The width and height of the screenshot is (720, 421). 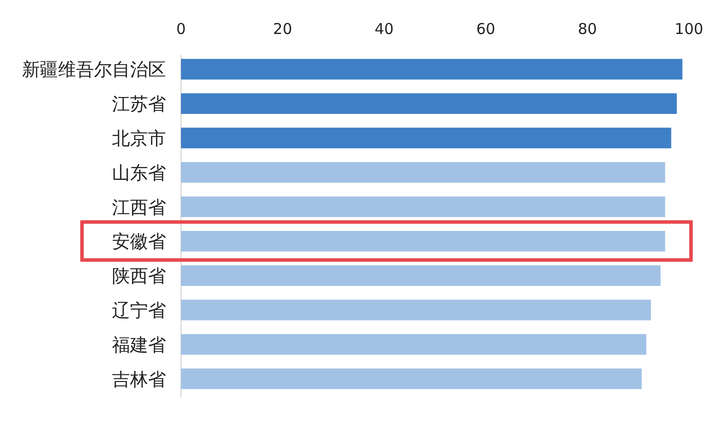 What do you see at coordinates (139, 105) in the screenshot?
I see `y-tick-label: 江苏省` at bounding box center [139, 105].